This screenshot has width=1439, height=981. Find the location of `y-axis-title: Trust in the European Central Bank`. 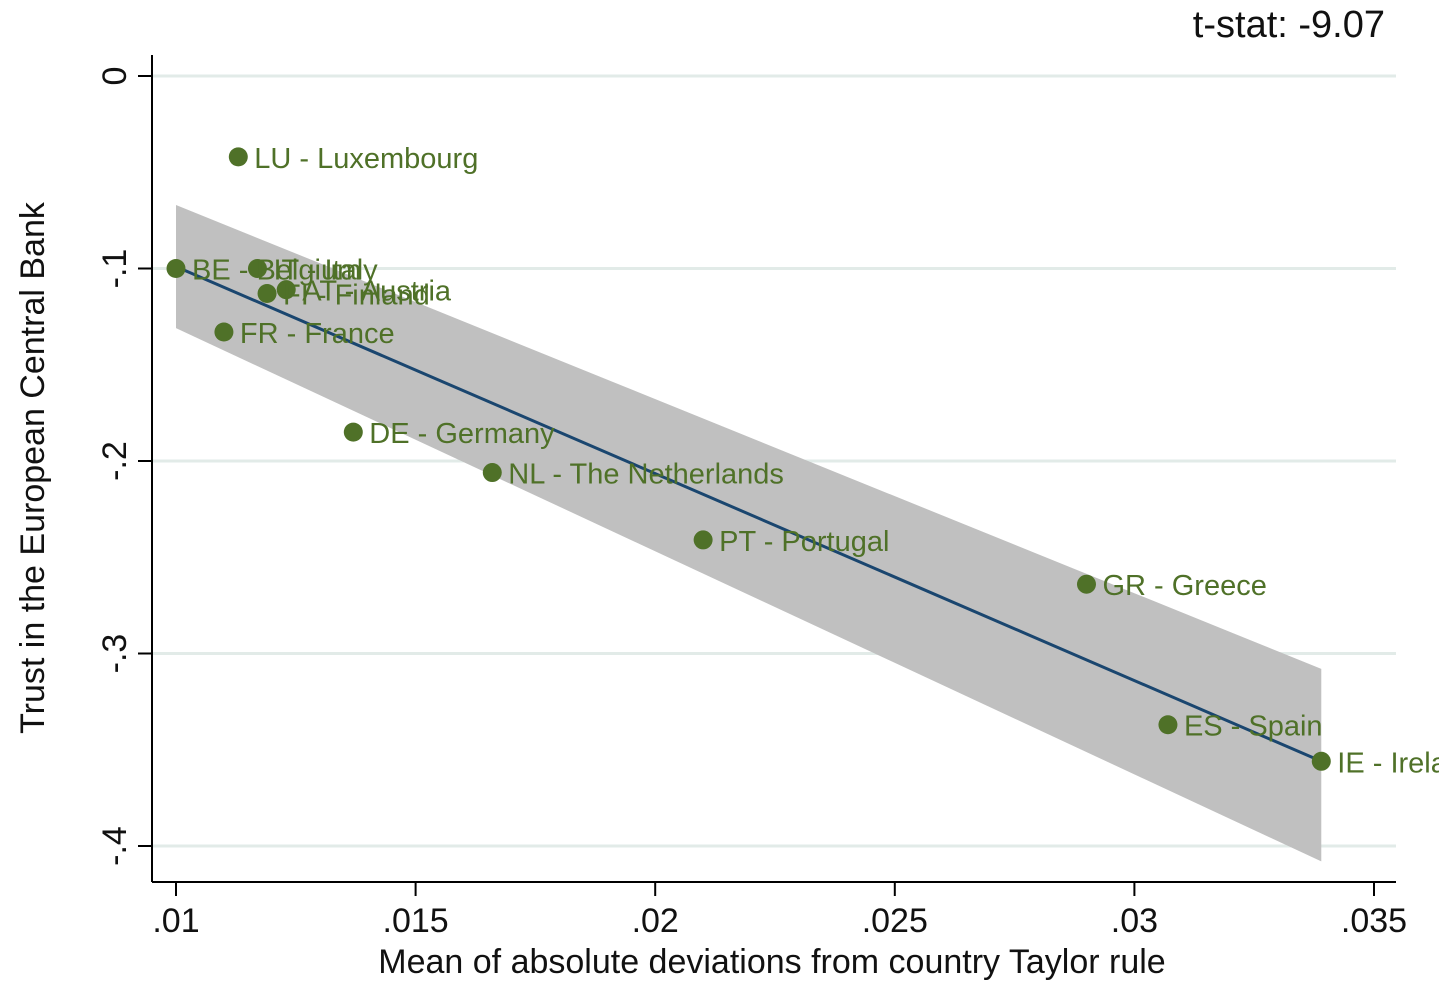

y-axis-title: Trust in the European Central Bank is located at coordinates (33, 467).